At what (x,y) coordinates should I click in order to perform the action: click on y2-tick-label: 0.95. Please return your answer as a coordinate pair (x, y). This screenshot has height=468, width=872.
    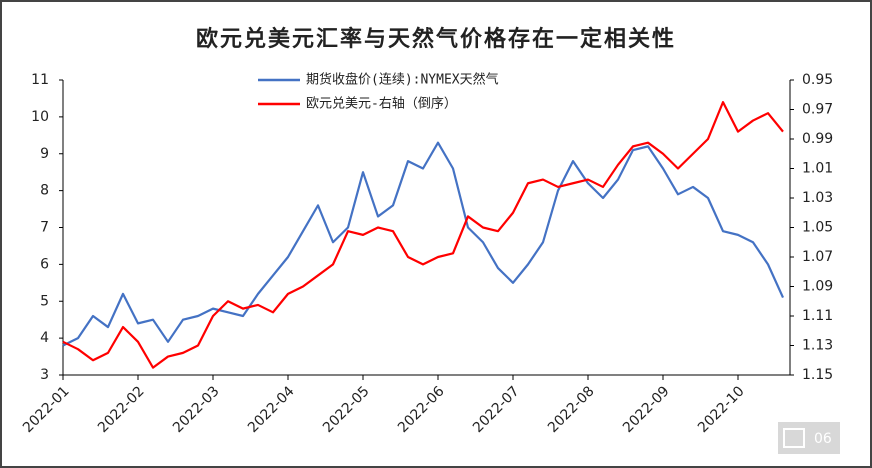
    Looking at the image, I should click on (817, 80).